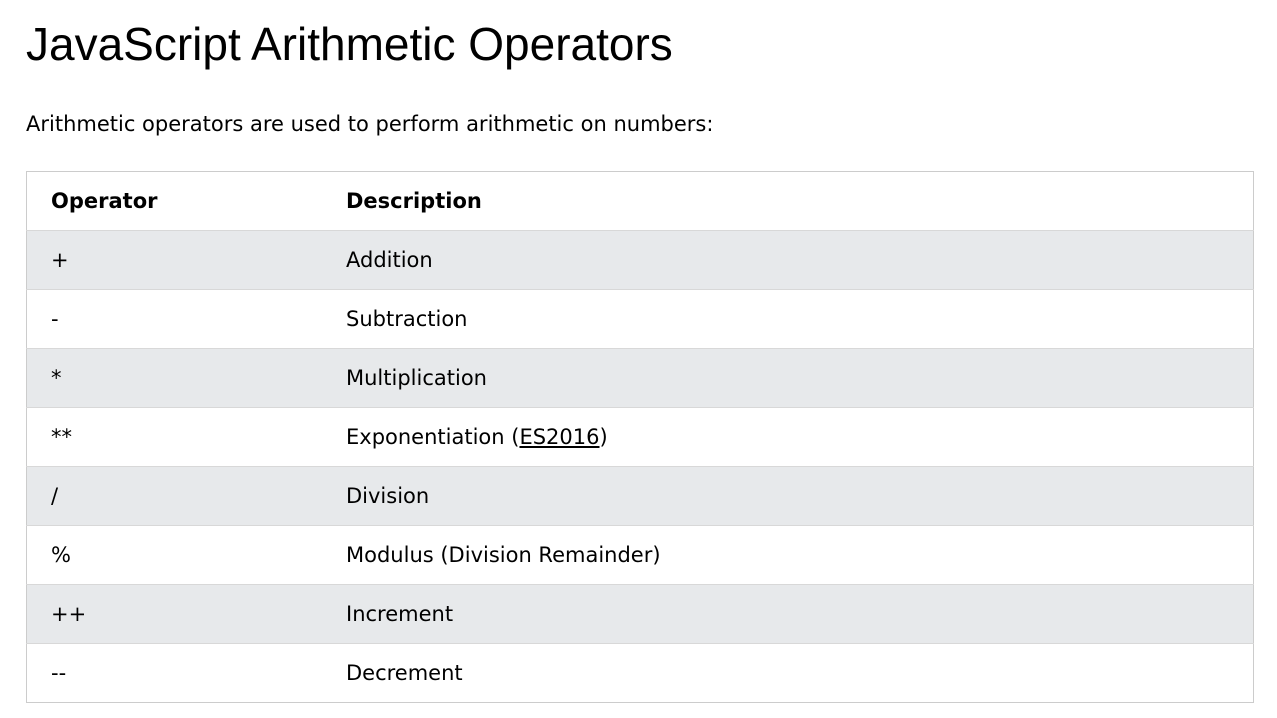  Describe the element at coordinates (788, 378) in the screenshot. I see `description-cell: Multiplication` at that location.